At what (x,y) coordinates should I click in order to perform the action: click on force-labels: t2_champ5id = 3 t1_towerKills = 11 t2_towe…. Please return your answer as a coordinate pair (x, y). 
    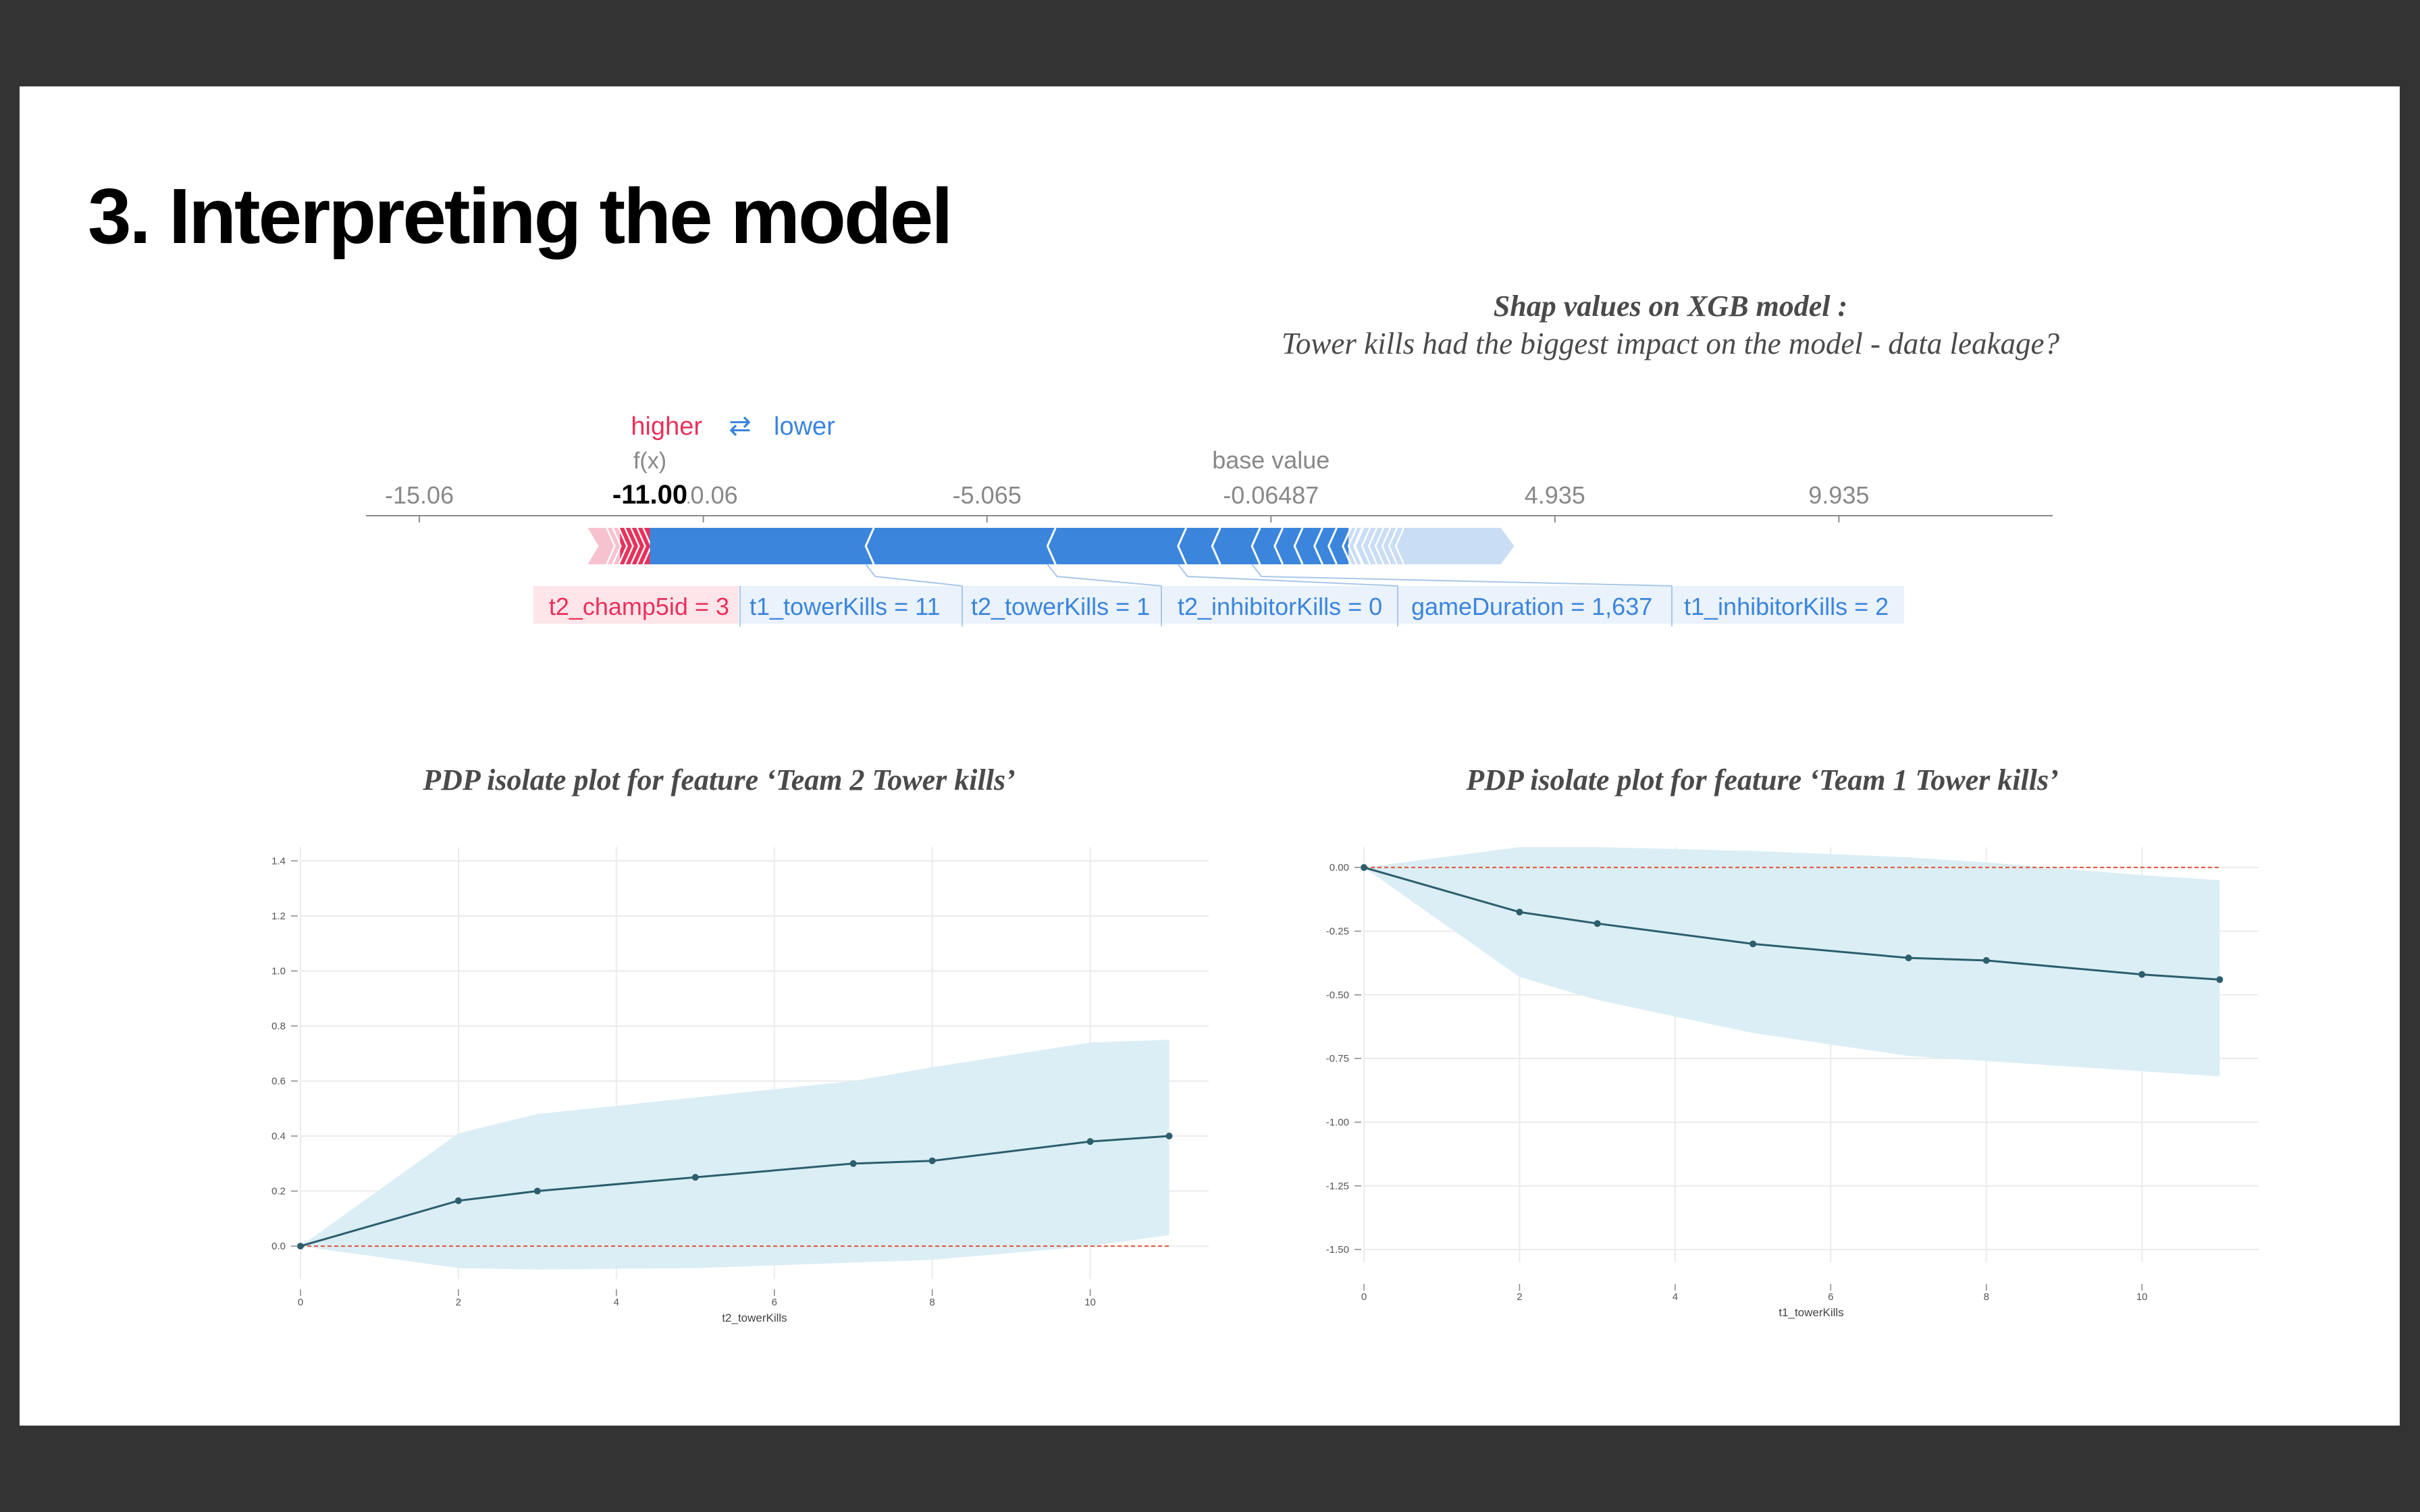
    Looking at the image, I should click on (1218, 595).